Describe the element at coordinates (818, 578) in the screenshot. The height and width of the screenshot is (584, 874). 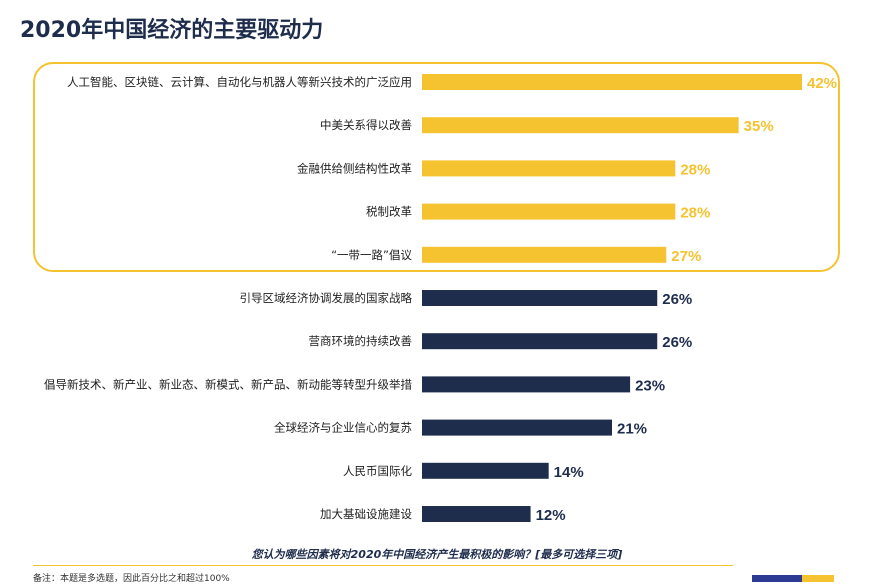
I see `brand-corner-gold` at that location.